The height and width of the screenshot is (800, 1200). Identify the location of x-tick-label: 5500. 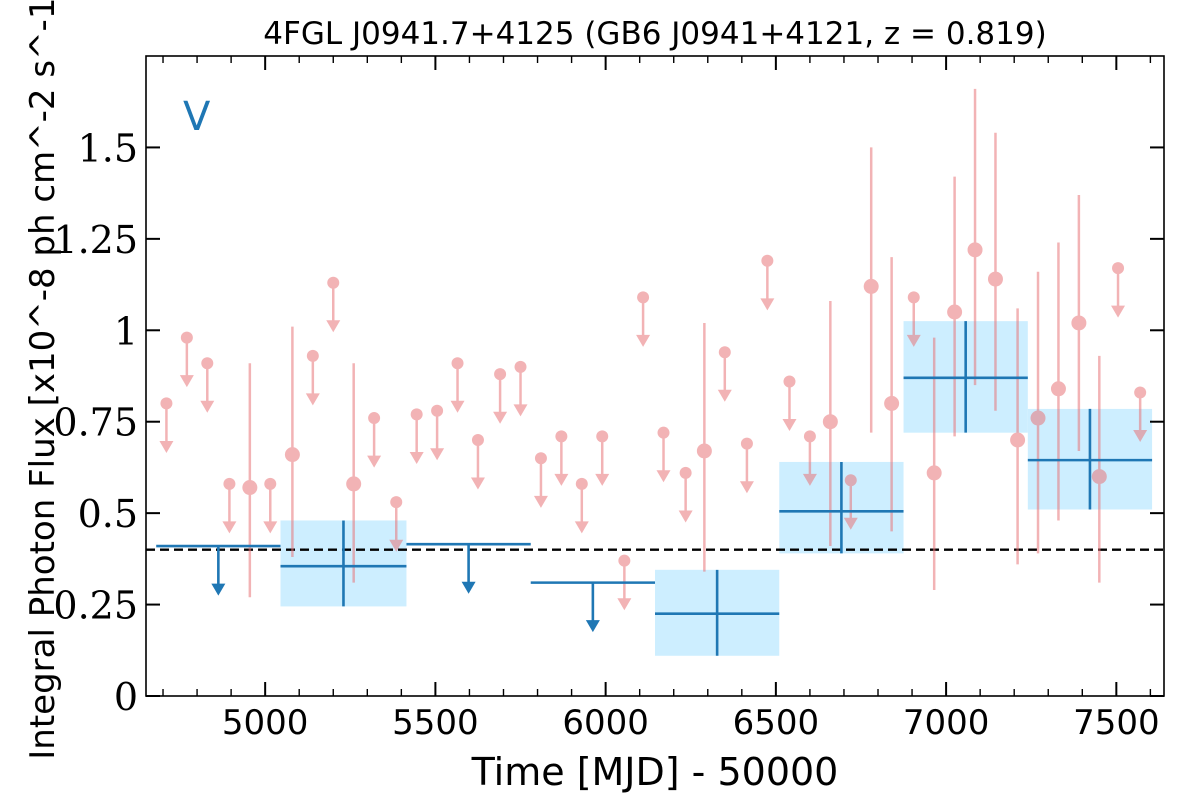
(435, 723).